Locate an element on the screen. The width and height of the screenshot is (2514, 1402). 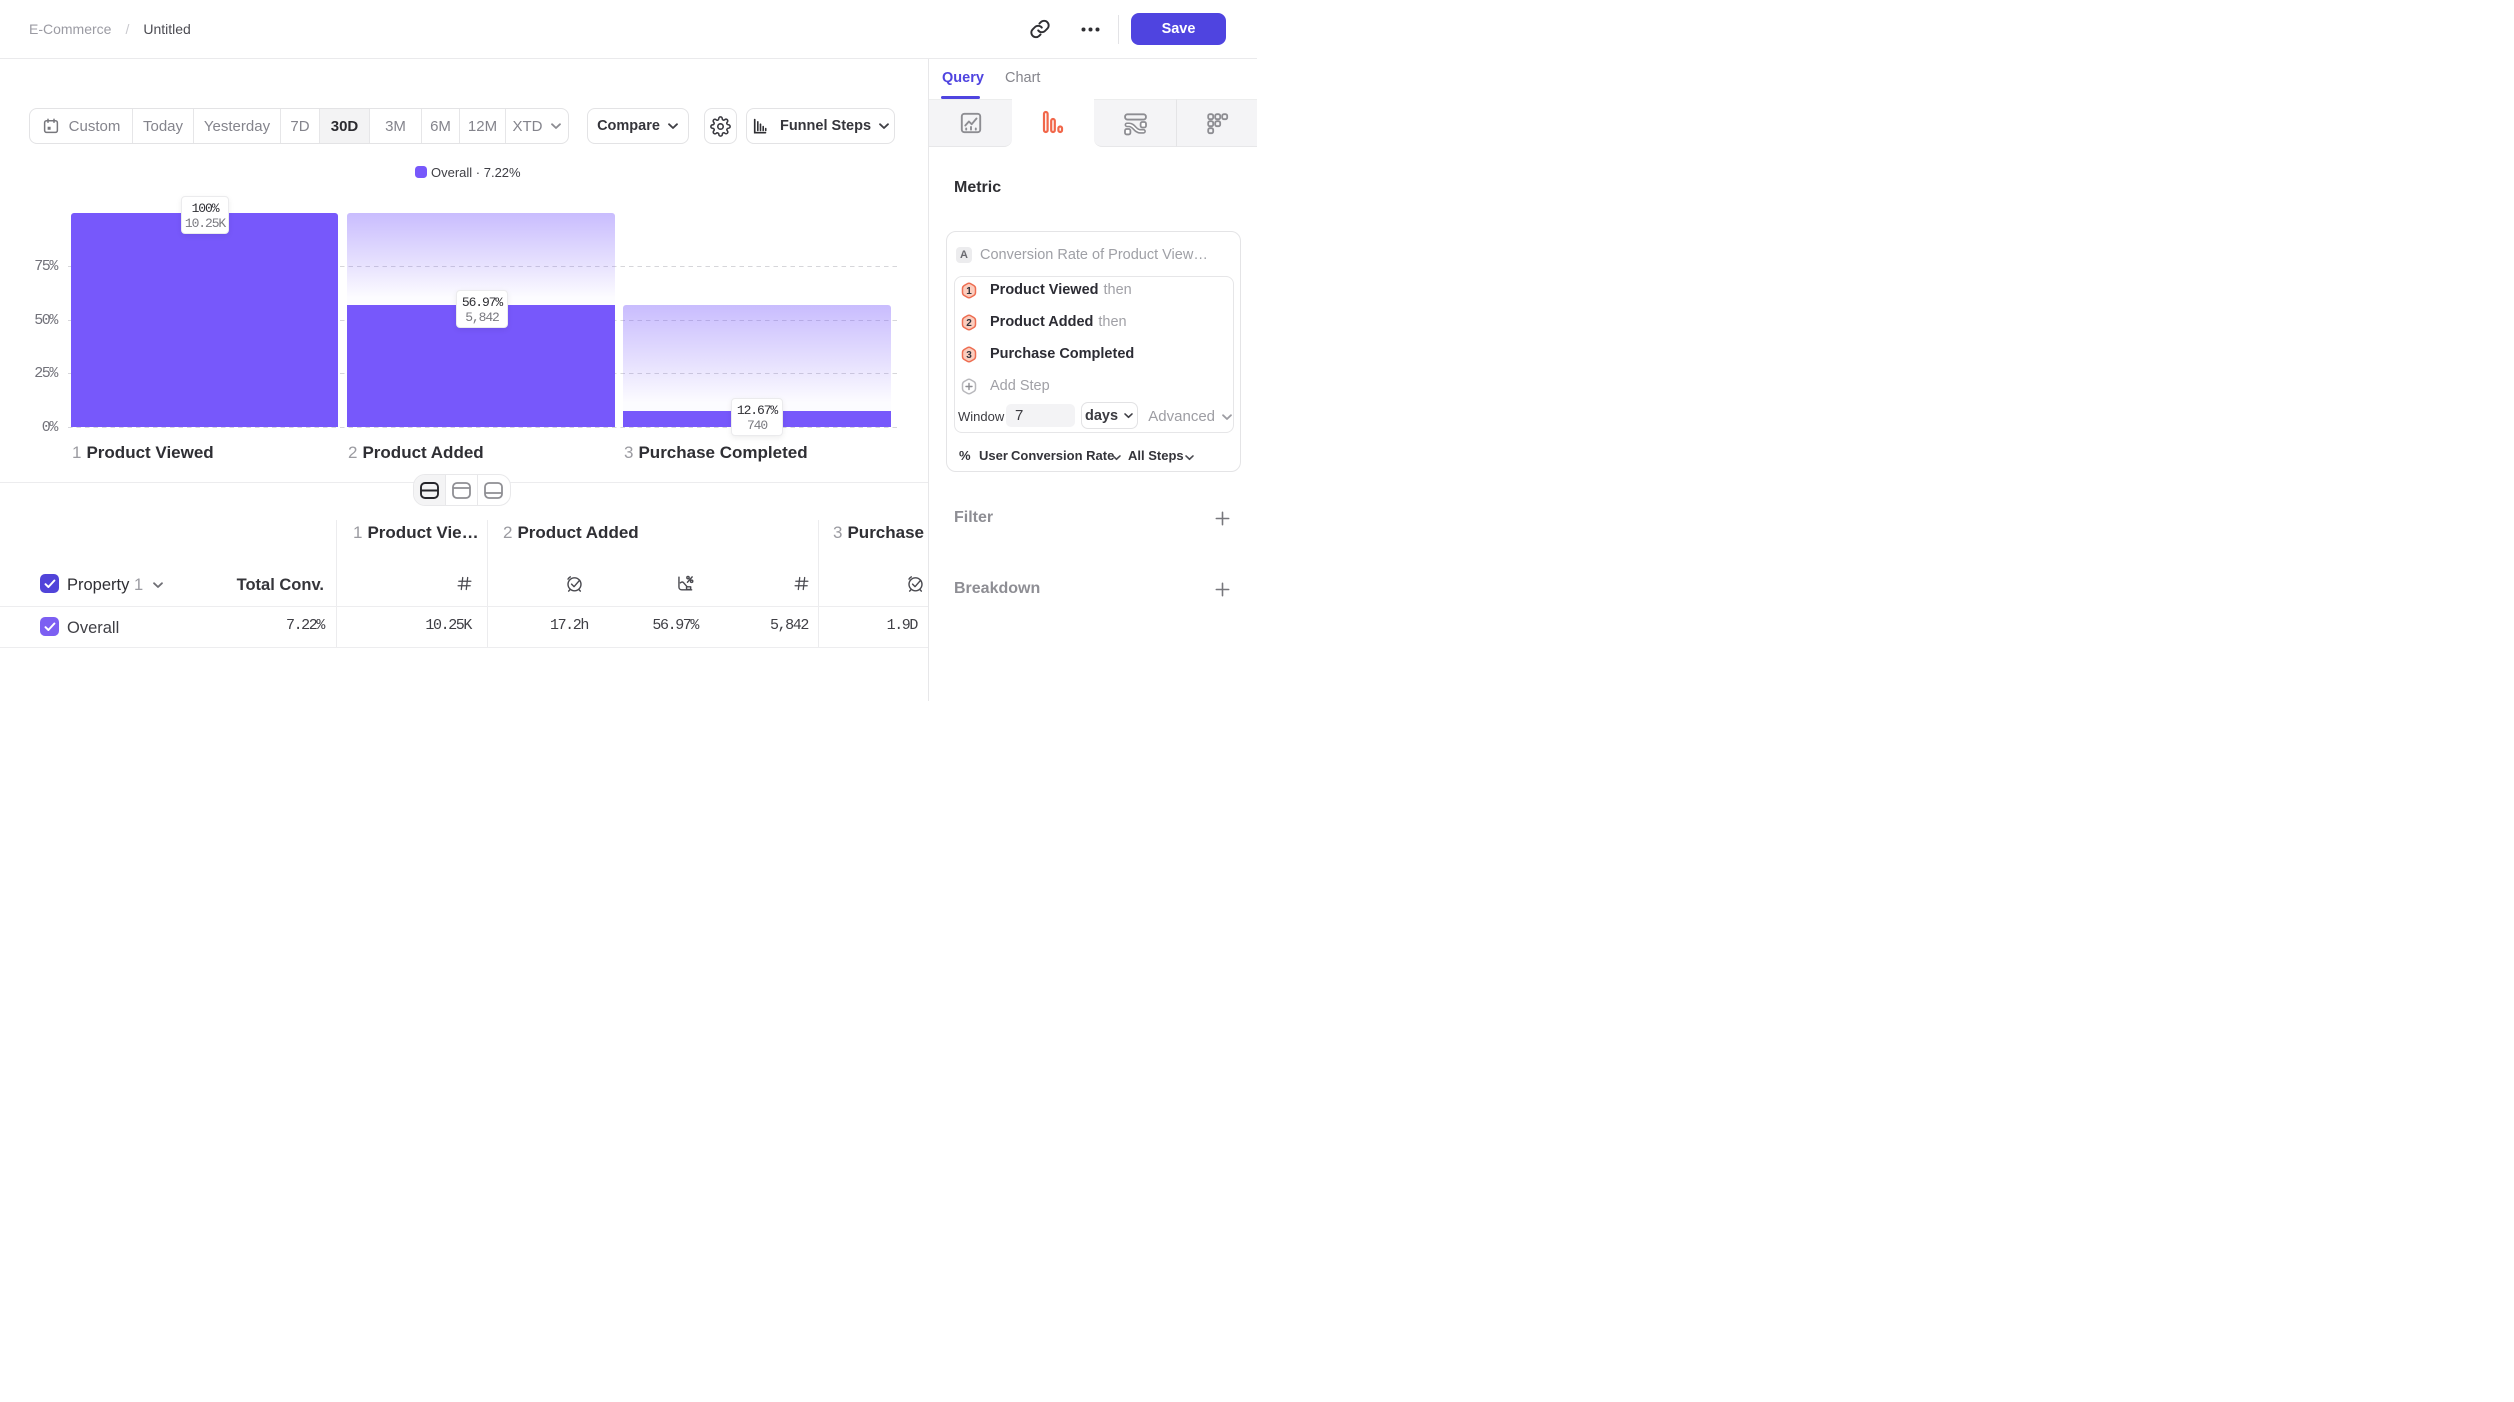
svg-text: 2 is located at coordinates (969, 322).